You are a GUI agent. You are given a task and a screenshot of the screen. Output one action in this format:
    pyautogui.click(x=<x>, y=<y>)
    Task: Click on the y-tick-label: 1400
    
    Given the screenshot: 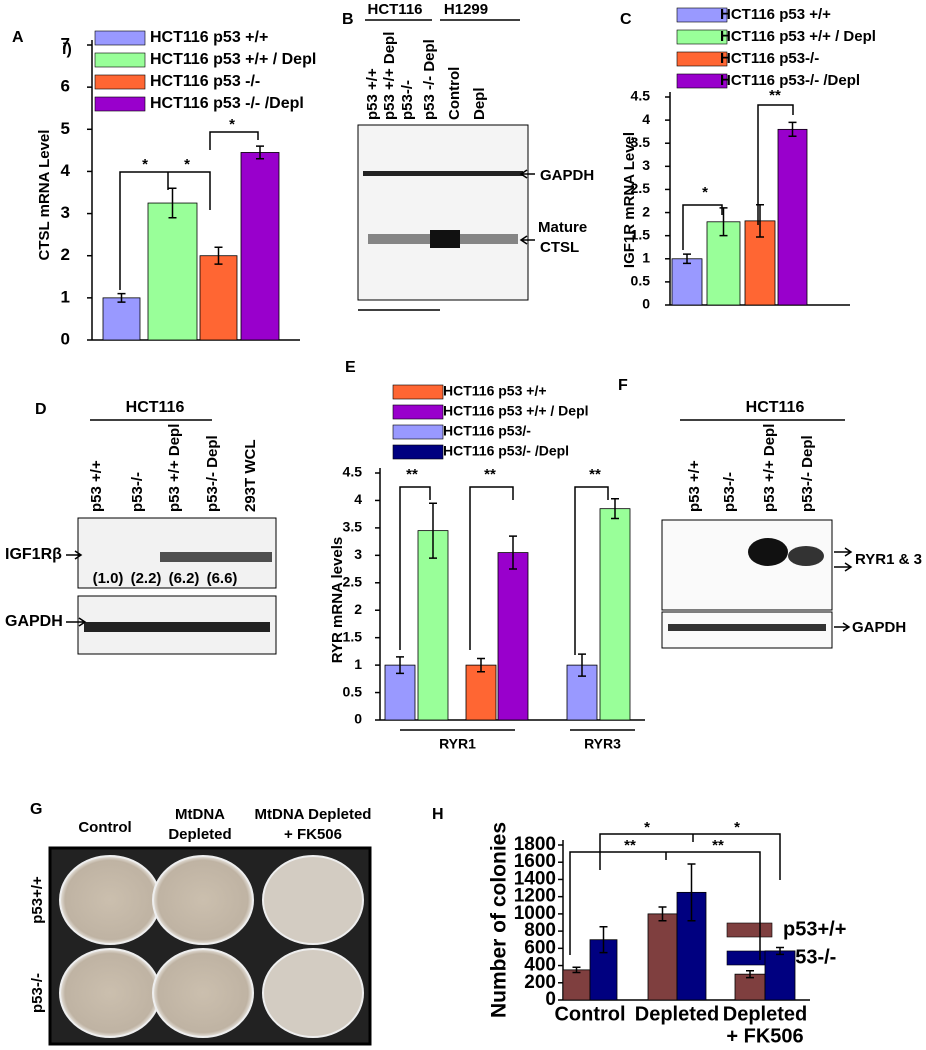 What is the action you would take?
    pyautogui.click(x=535, y=878)
    